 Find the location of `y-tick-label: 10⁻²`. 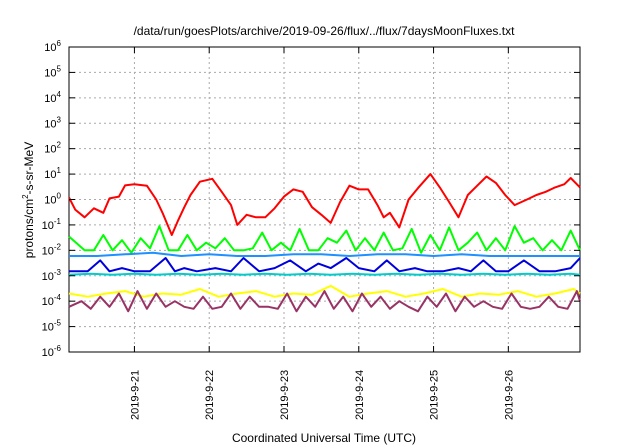

y-tick-label: 10⁻² is located at coordinates (52, 249).